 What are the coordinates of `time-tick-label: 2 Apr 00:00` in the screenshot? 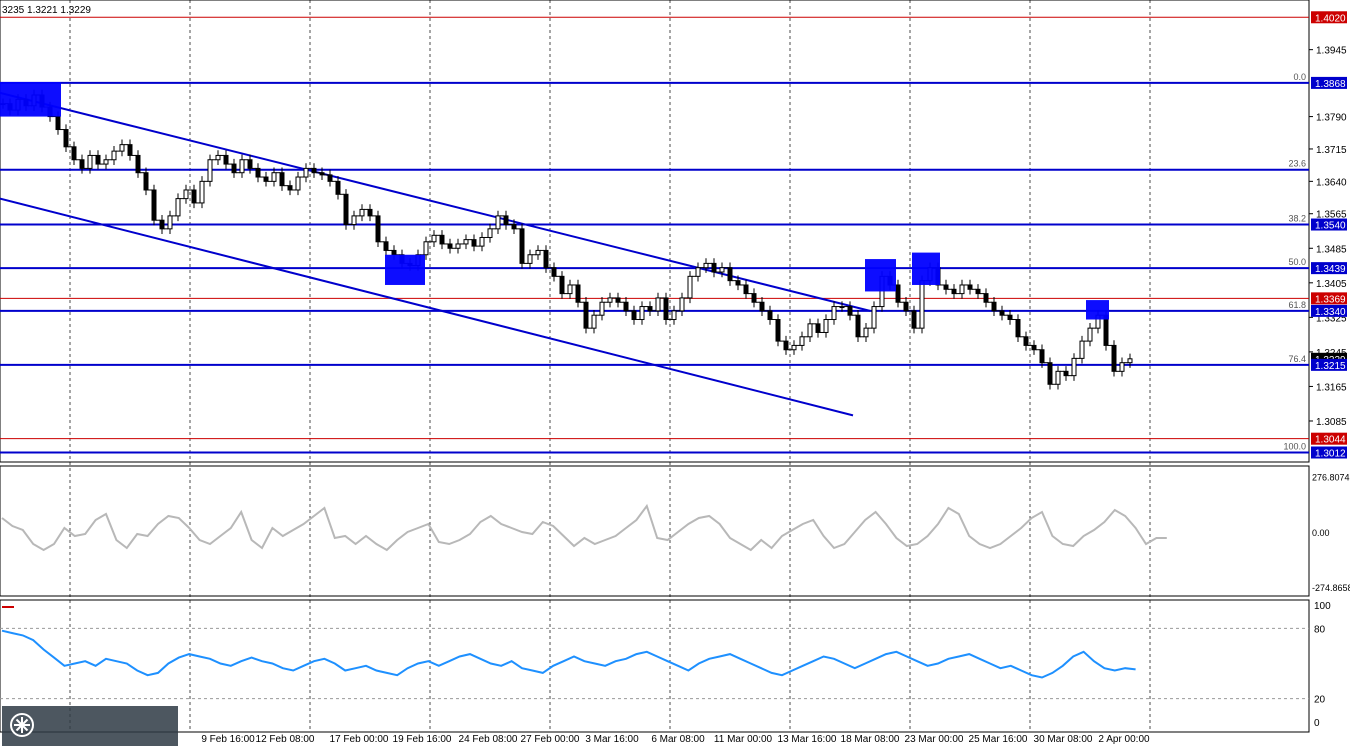 It's located at (1124, 739).